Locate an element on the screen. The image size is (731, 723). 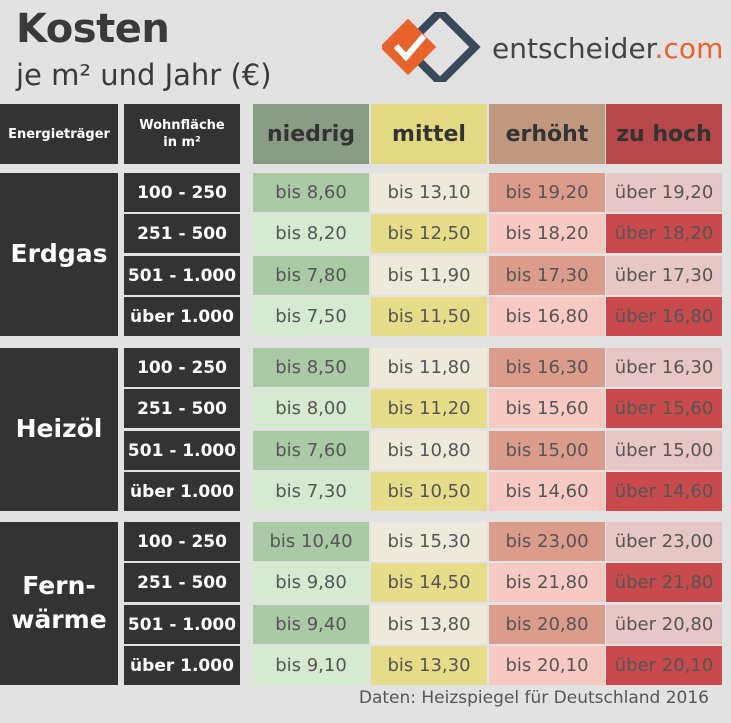
cost-cell: bis 16,80 is located at coordinates (547, 316).